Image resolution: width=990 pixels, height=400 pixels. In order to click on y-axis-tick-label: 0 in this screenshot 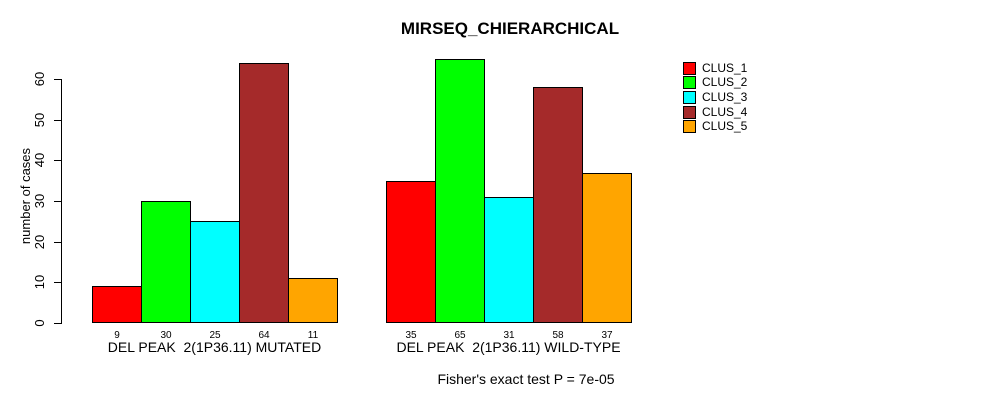, I will do `click(39, 323)`.